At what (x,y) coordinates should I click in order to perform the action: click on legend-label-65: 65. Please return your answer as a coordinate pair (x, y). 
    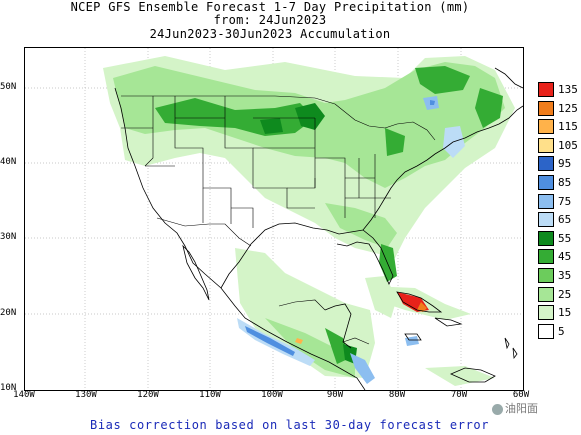
    Looking at the image, I should click on (565, 220).